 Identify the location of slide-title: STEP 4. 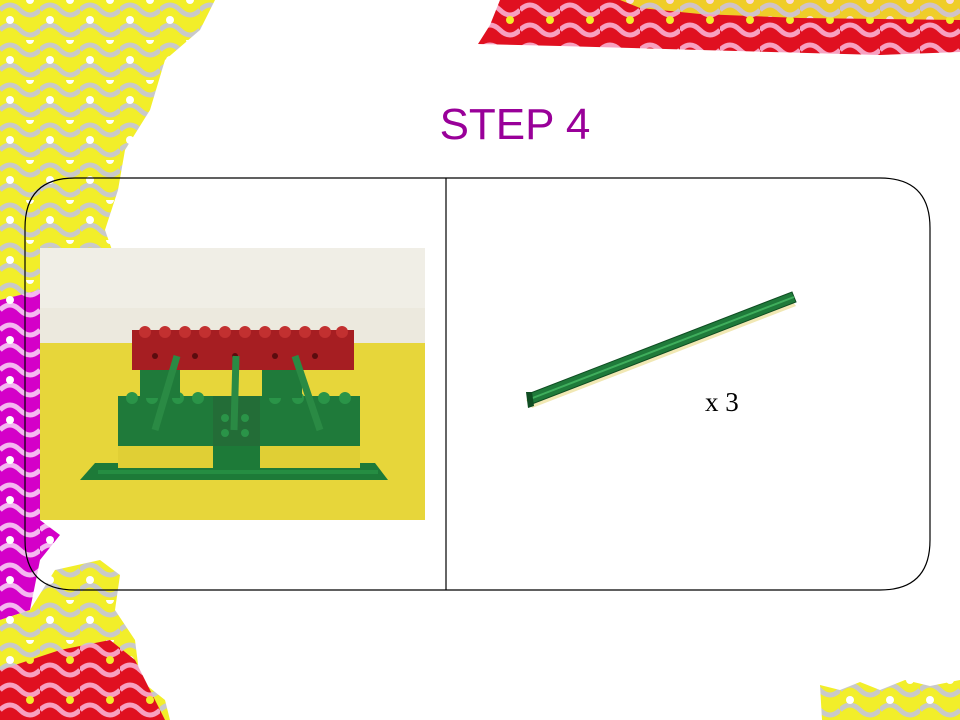
(515, 124).